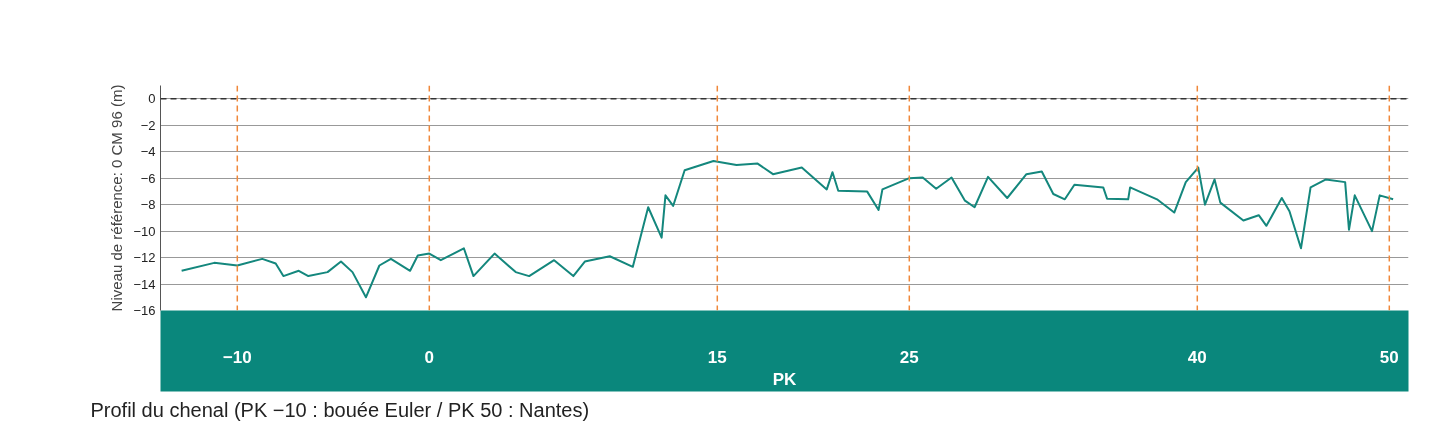  What do you see at coordinates (429, 357) in the screenshot?
I see `x-tick-label: 0` at bounding box center [429, 357].